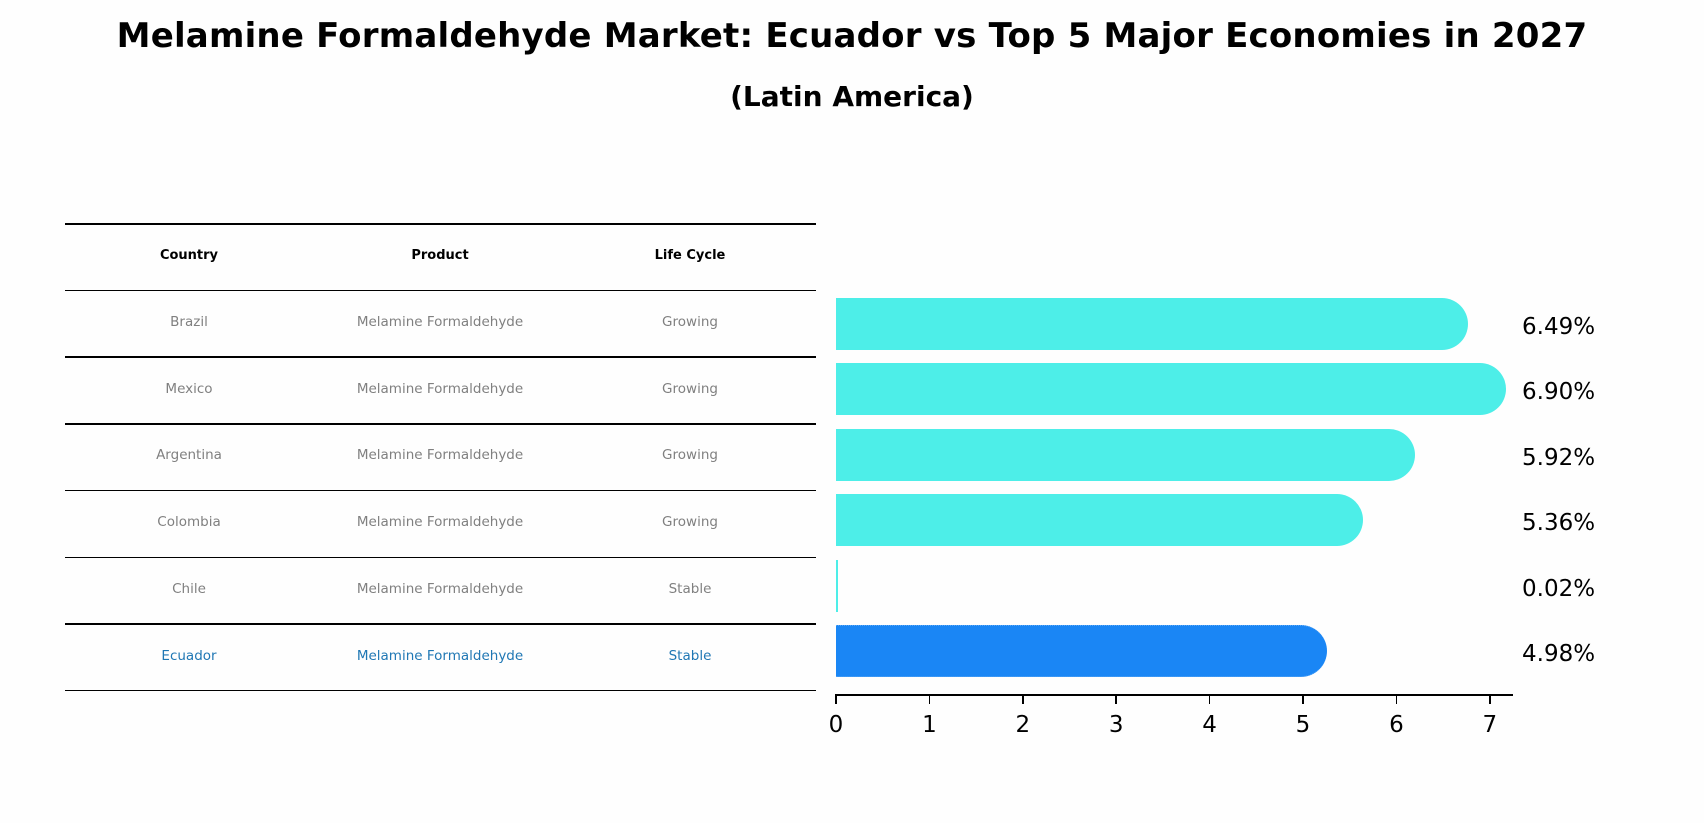 The image size is (1704, 823). I want to click on table-cell-country: Argentina, so click(189, 455).